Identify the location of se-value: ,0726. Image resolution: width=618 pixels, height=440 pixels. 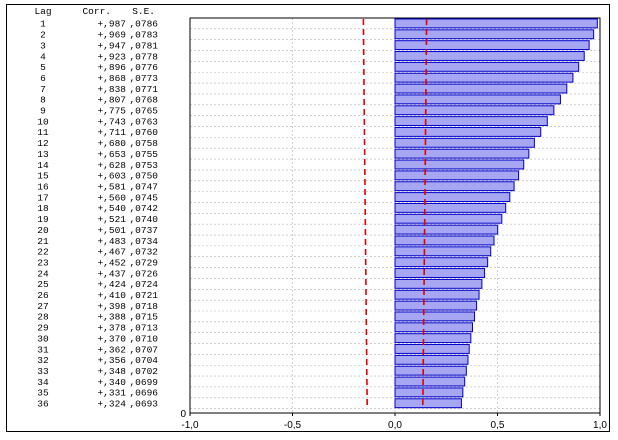
(143, 273).